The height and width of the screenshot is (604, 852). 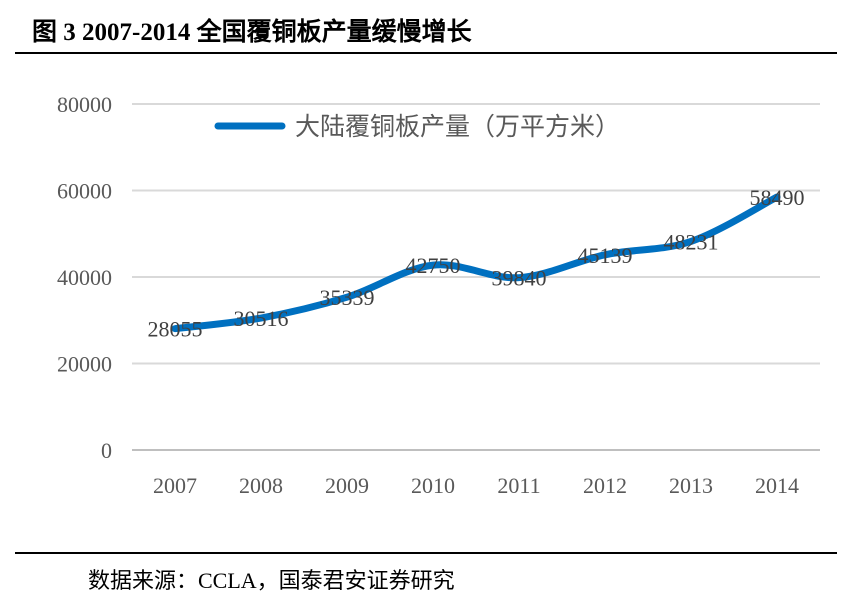 What do you see at coordinates (777, 197) in the screenshot?
I see `data-label: 58490` at bounding box center [777, 197].